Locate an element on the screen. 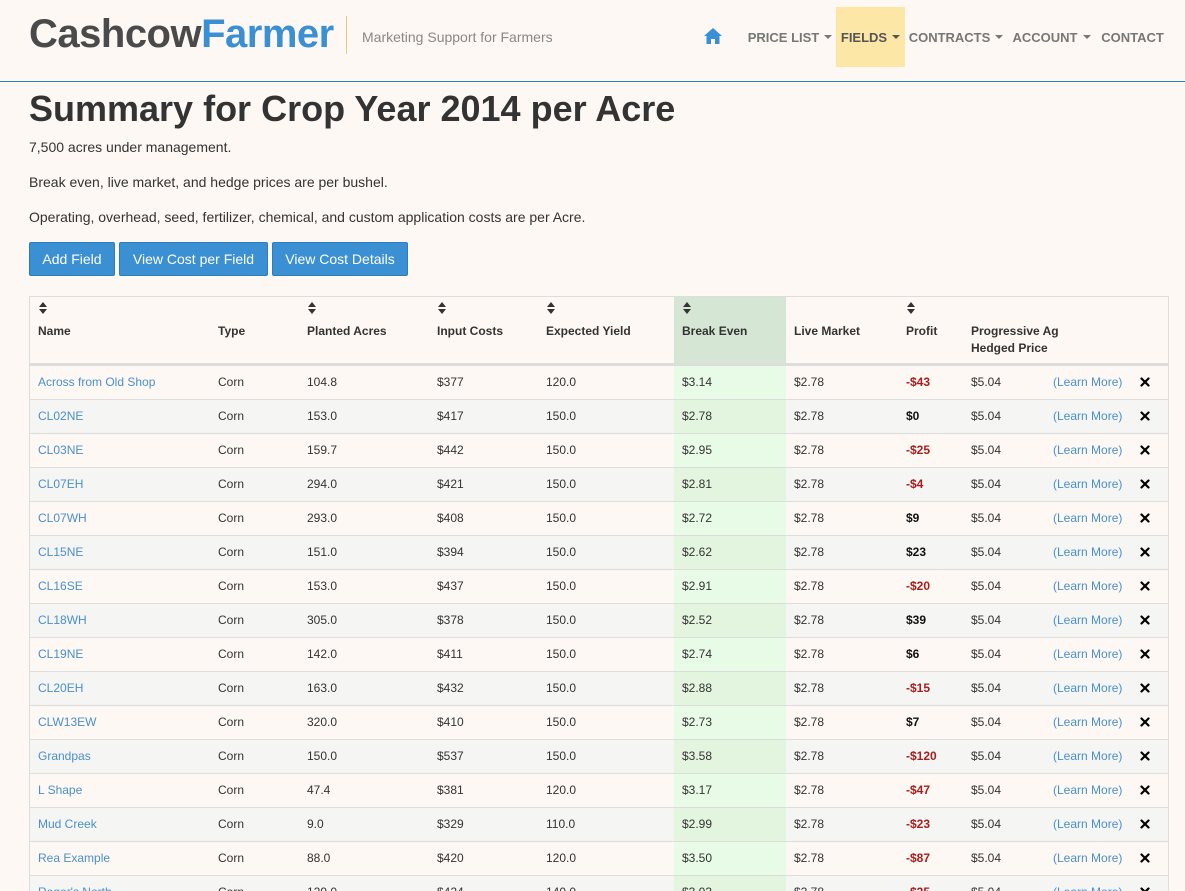 The width and height of the screenshot is (1185, 891). col-acres-header: Planted Acres is located at coordinates (364, 330).